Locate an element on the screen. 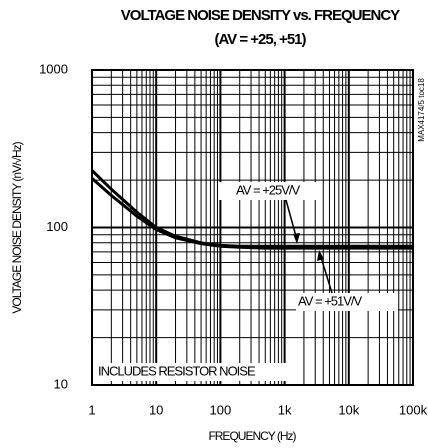 The width and height of the screenshot is (428, 448). x-tick-label: 100k is located at coordinates (413, 409).